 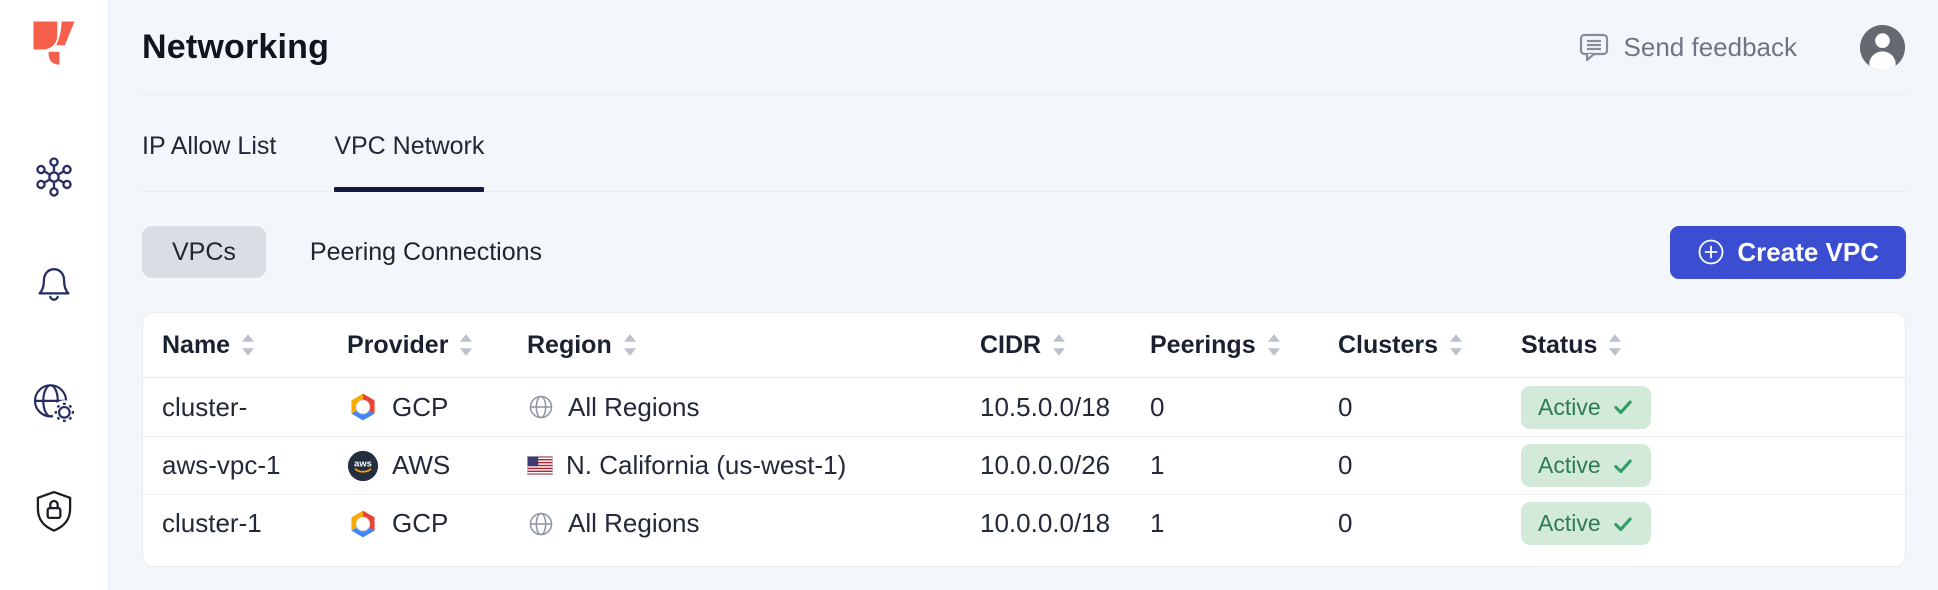 I want to click on feedback-bubble-icon, so click(x=1593, y=47).